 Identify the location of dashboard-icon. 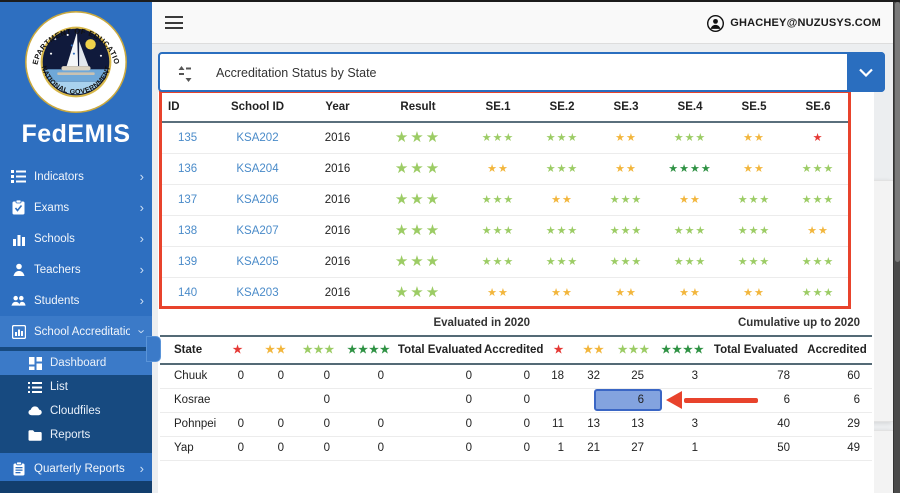
(35, 363).